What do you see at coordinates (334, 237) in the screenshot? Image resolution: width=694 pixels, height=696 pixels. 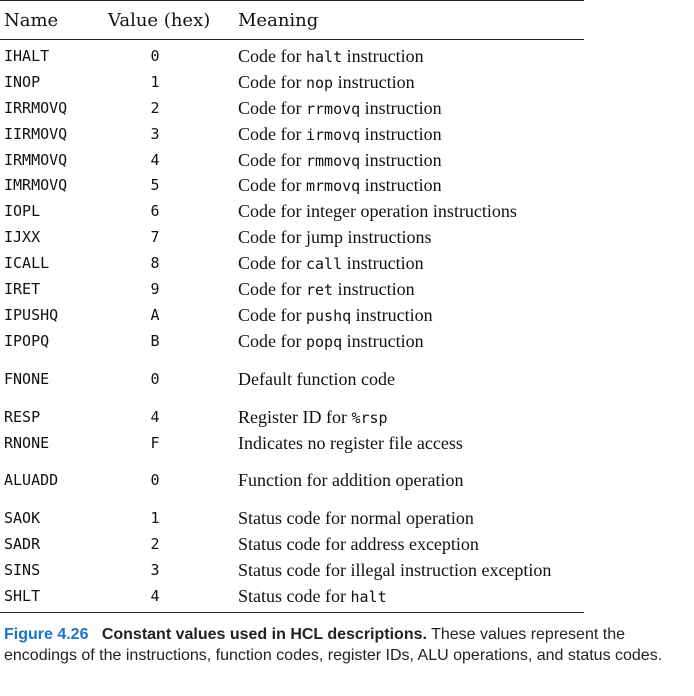 I see `constant-meaning: Code for jump instructions` at bounding box center [334, 237].